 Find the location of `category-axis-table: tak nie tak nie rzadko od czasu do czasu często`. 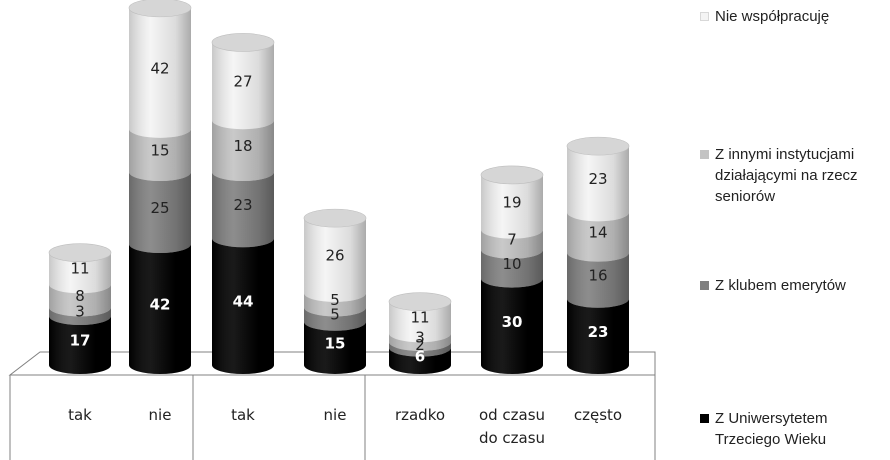

category-axis-table: tak nie tak nie rzadko od czasu do czasu często is located at coordinates (332, 417).